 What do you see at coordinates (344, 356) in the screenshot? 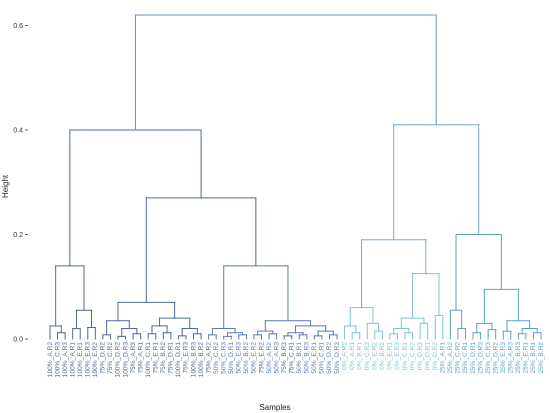
I see `leaf-label: 0%_A.R2` at bounding box center [344, 356].